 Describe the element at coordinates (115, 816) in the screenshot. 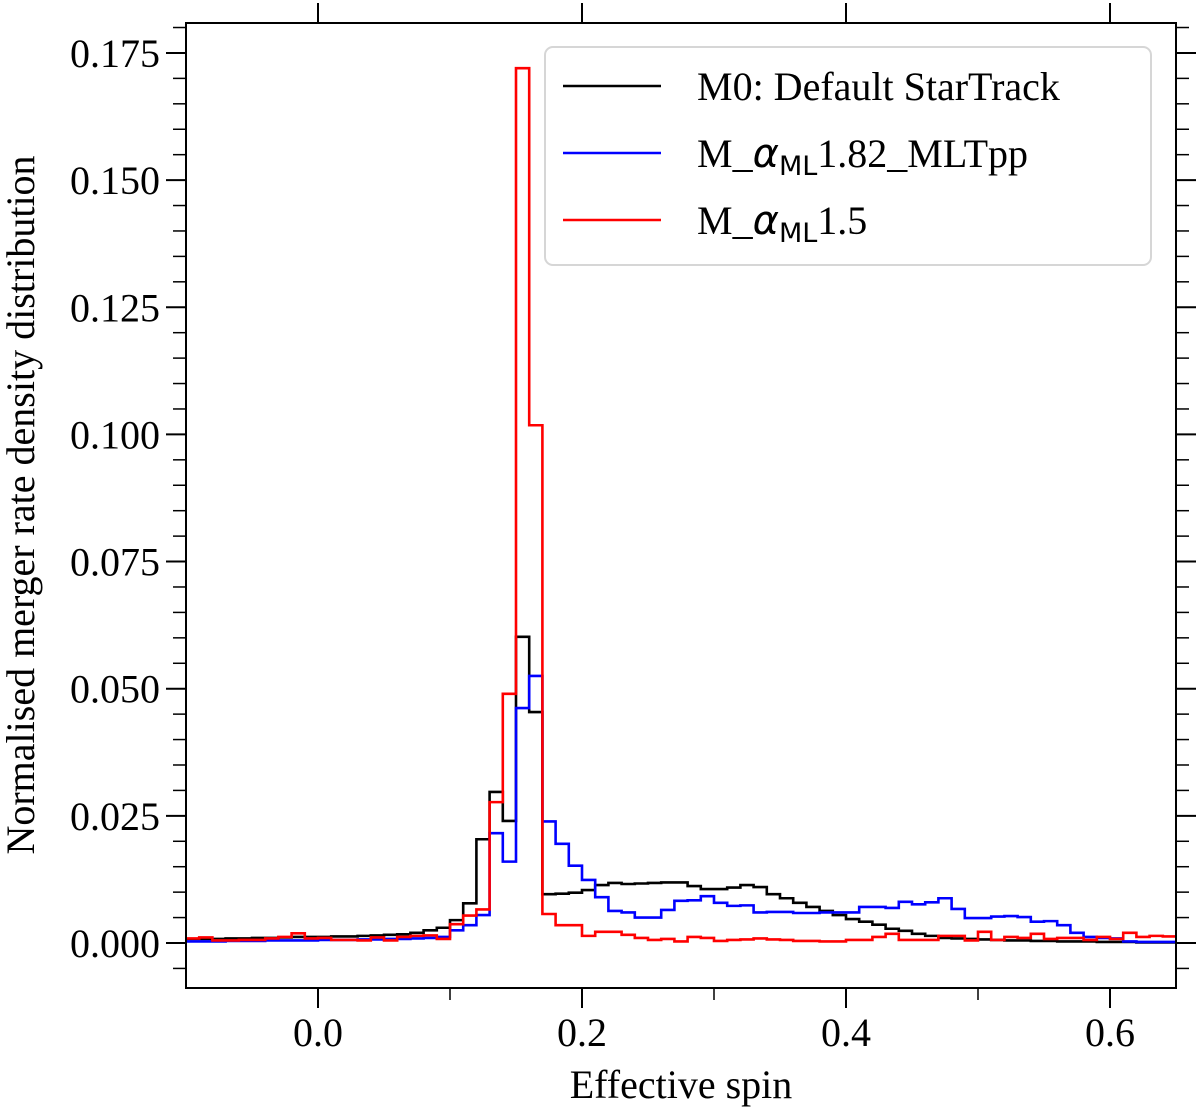

I see `y-tick-label: 0.025` at that location.